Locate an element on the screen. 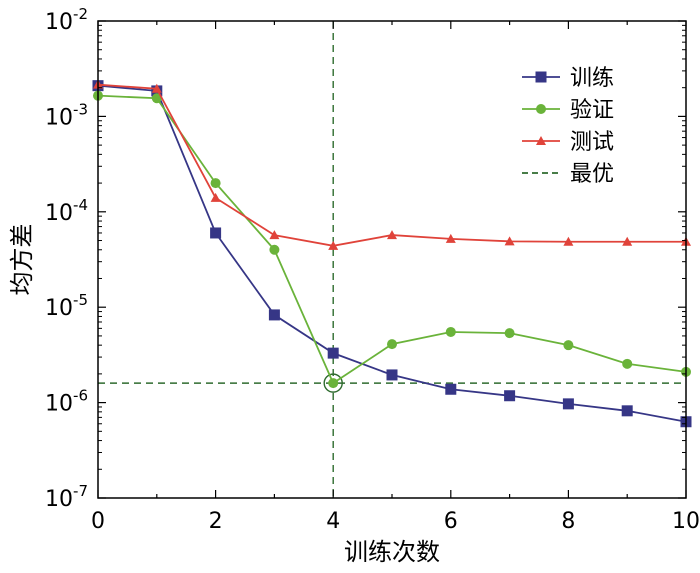  y-tick-label: 10⁻⁴ is located at coordinates (66, 211).